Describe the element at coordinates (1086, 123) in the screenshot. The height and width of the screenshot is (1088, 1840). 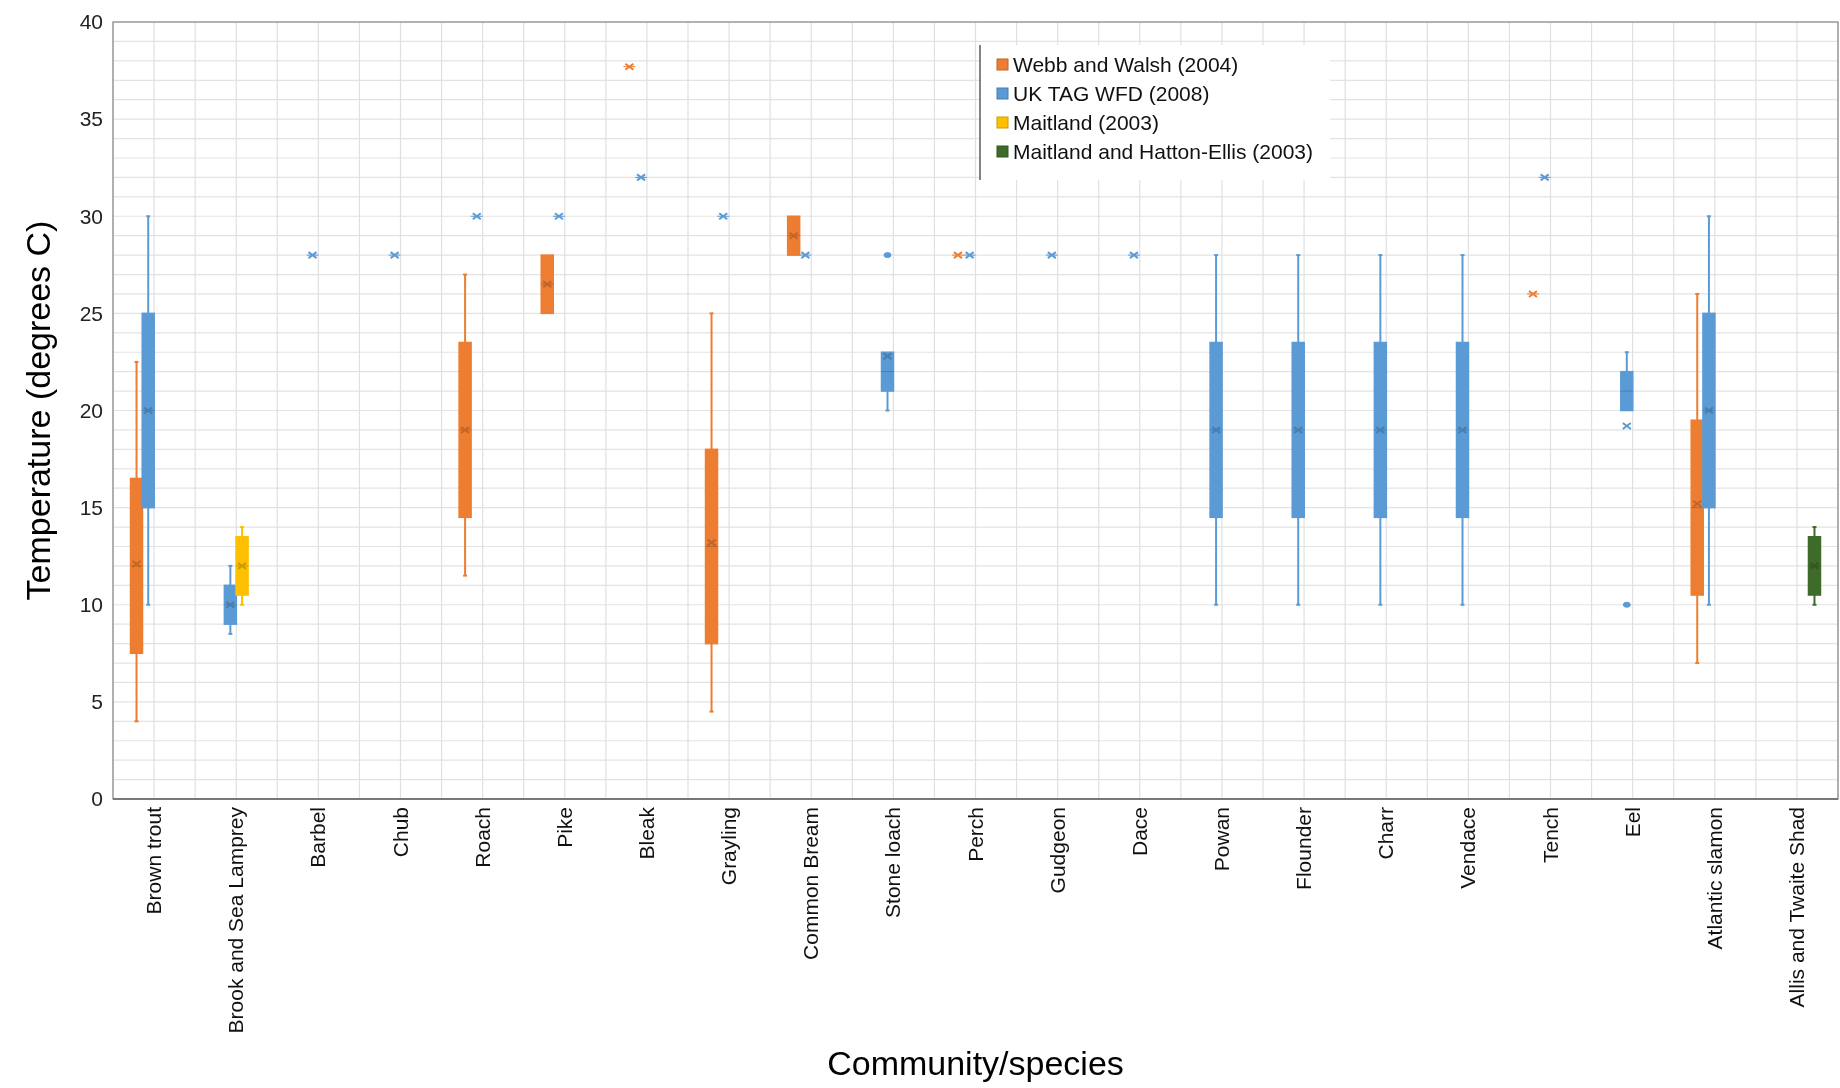
I see `legend-label: Maitland (2003)` at that location.